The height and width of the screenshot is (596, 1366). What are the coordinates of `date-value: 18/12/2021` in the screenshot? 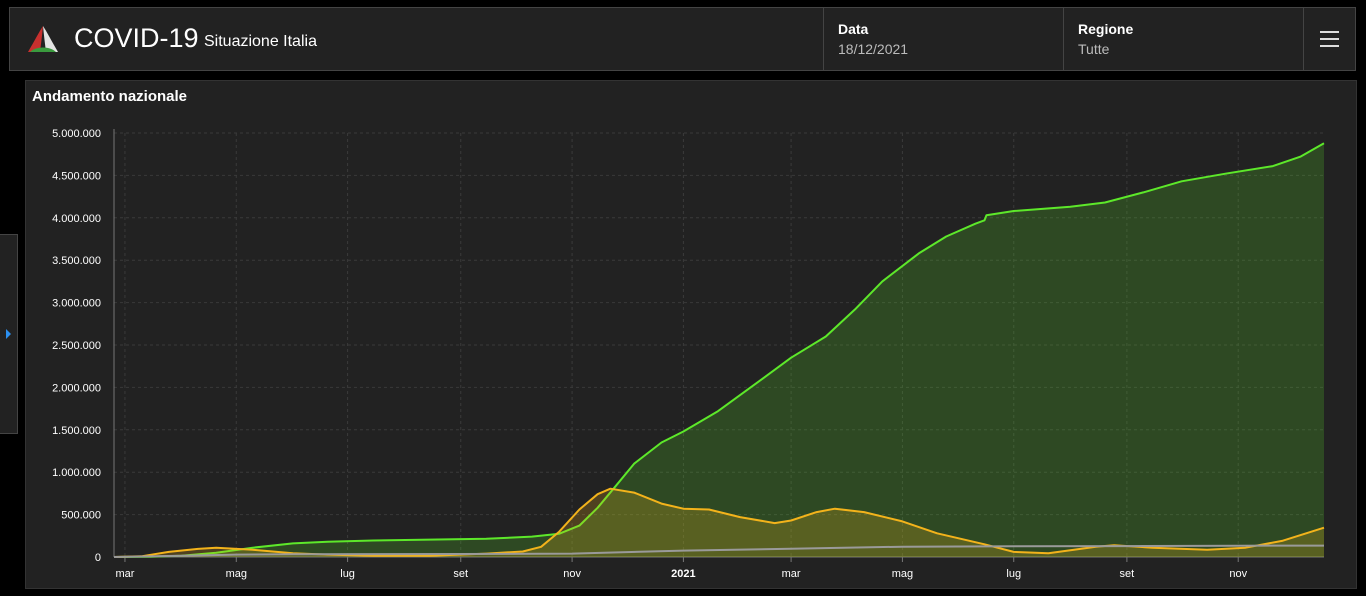 It's located at (873, 49).